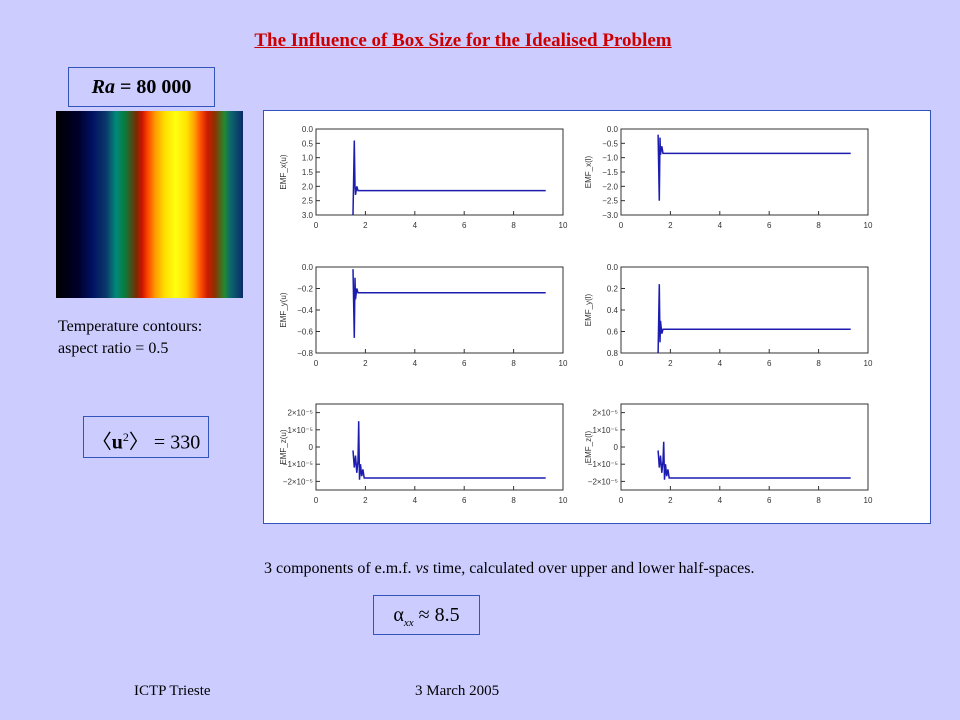 The width and height of the screenshot is (960, 720). Describe the element at coordinates (174, 442) in the screenshot. I see `u2-value: = 330` at that location.